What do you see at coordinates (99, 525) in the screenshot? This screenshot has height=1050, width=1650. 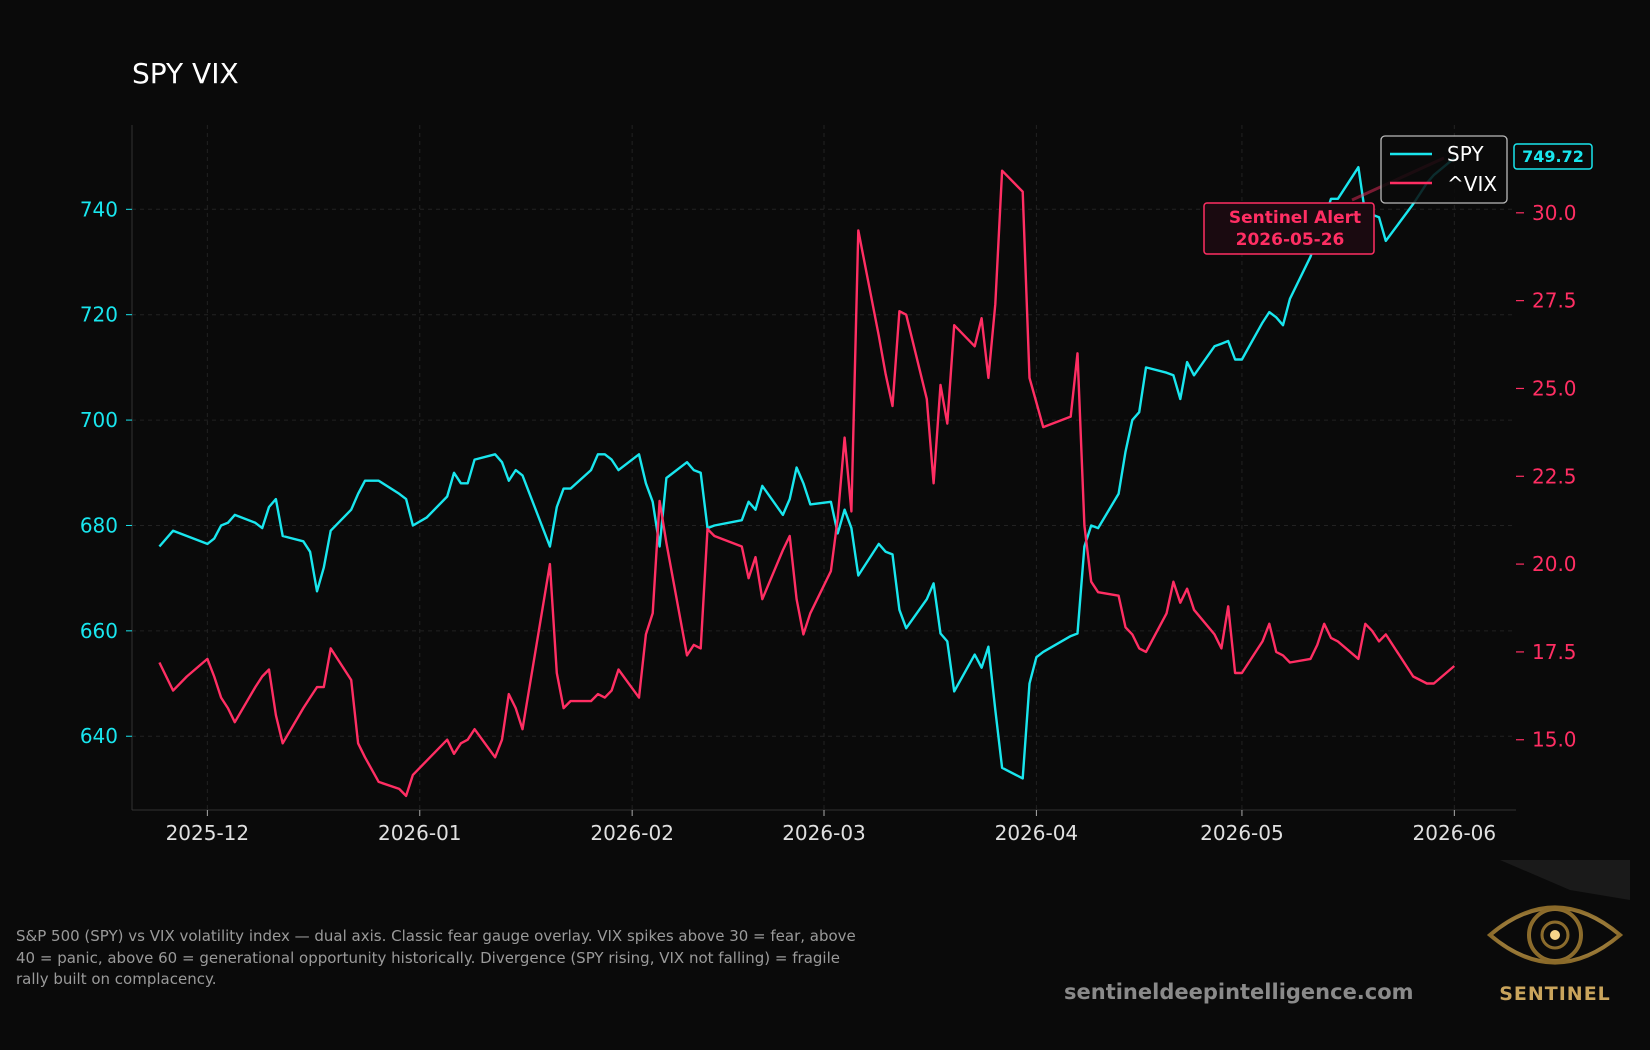 I see `y-left-tick-label: 680` at bounding box center [99, 525].